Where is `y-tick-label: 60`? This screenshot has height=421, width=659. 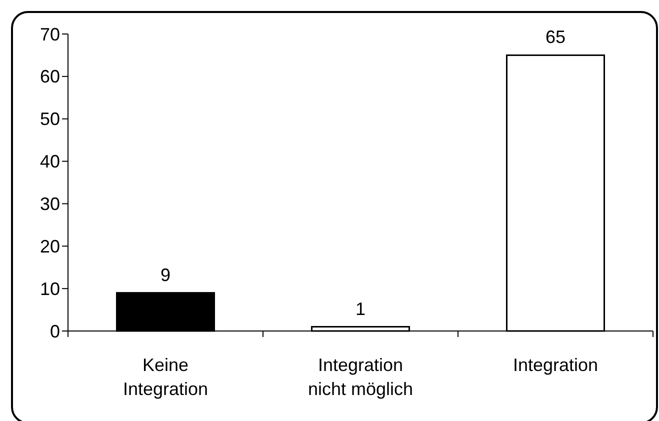
y-tick-label: 60 is located at coordinates (50, 76).